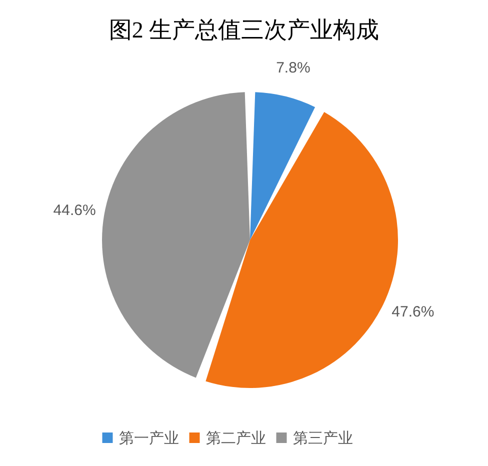 This screenshot has height=466, width=488. I want to click on chart-title: 图2 生产总值三次产业构成, so click(244, 29).